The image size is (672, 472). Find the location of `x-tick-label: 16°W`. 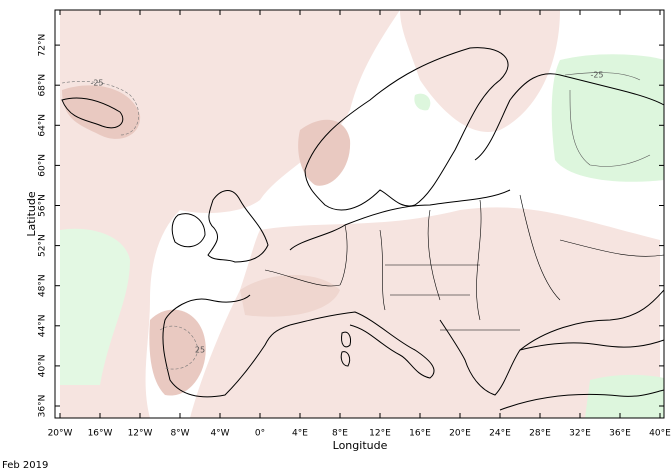

x-tick-label: 16°W is located at coordinates (100, 434).